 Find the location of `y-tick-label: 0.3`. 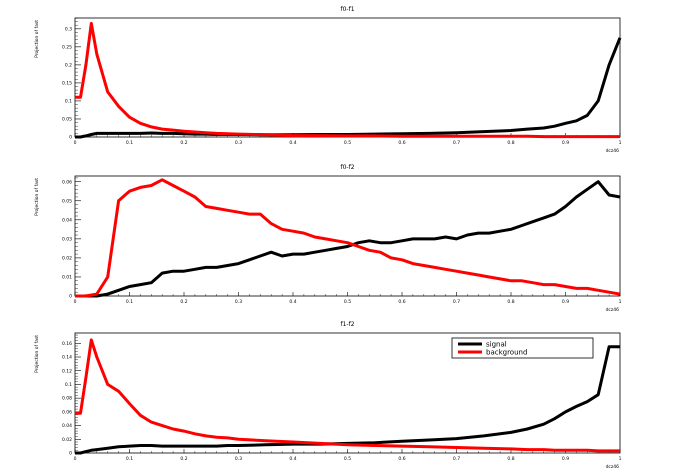

y-tick-label: 0.3 is located at coordinates (68, 29).